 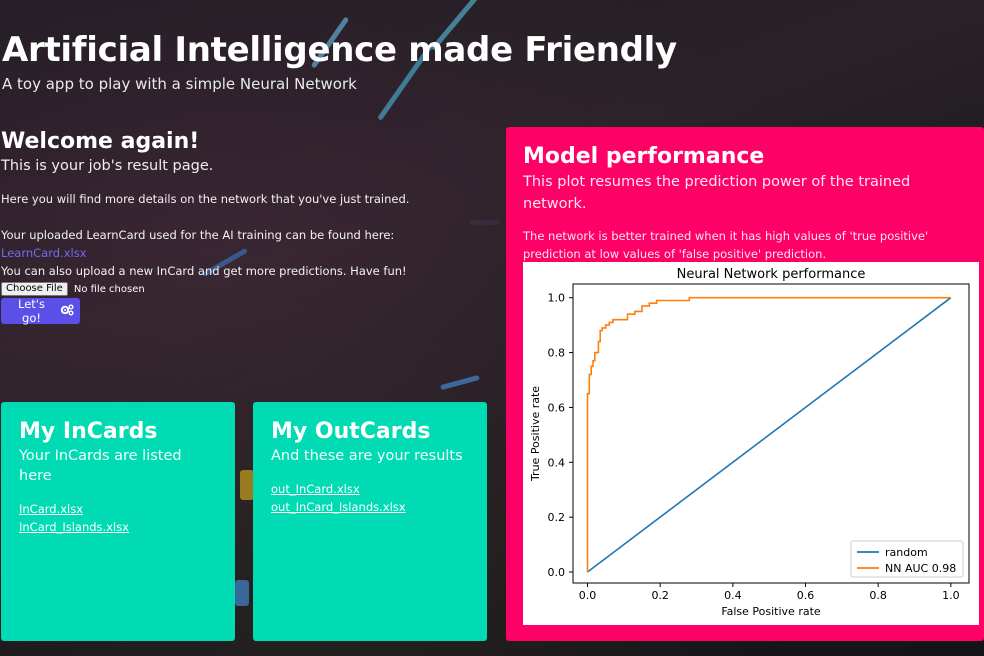 What do you see at coordinates (806, 595) in the screenshot?
I see `x-tick-label: 0.6` at bounding box center [806, 595].